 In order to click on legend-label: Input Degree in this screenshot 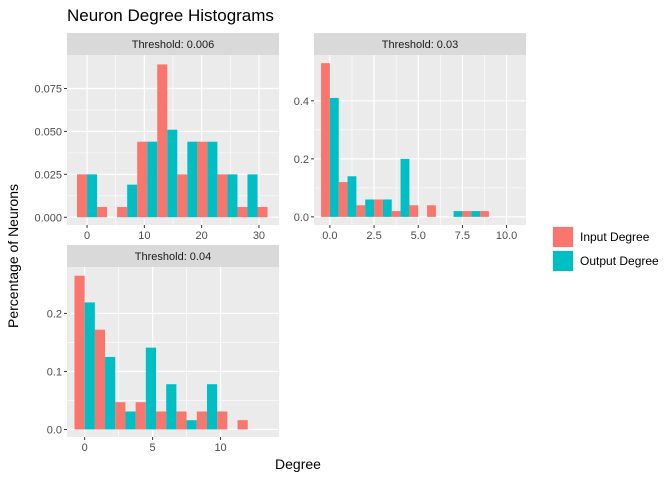, I will do `click(615, 237)`.